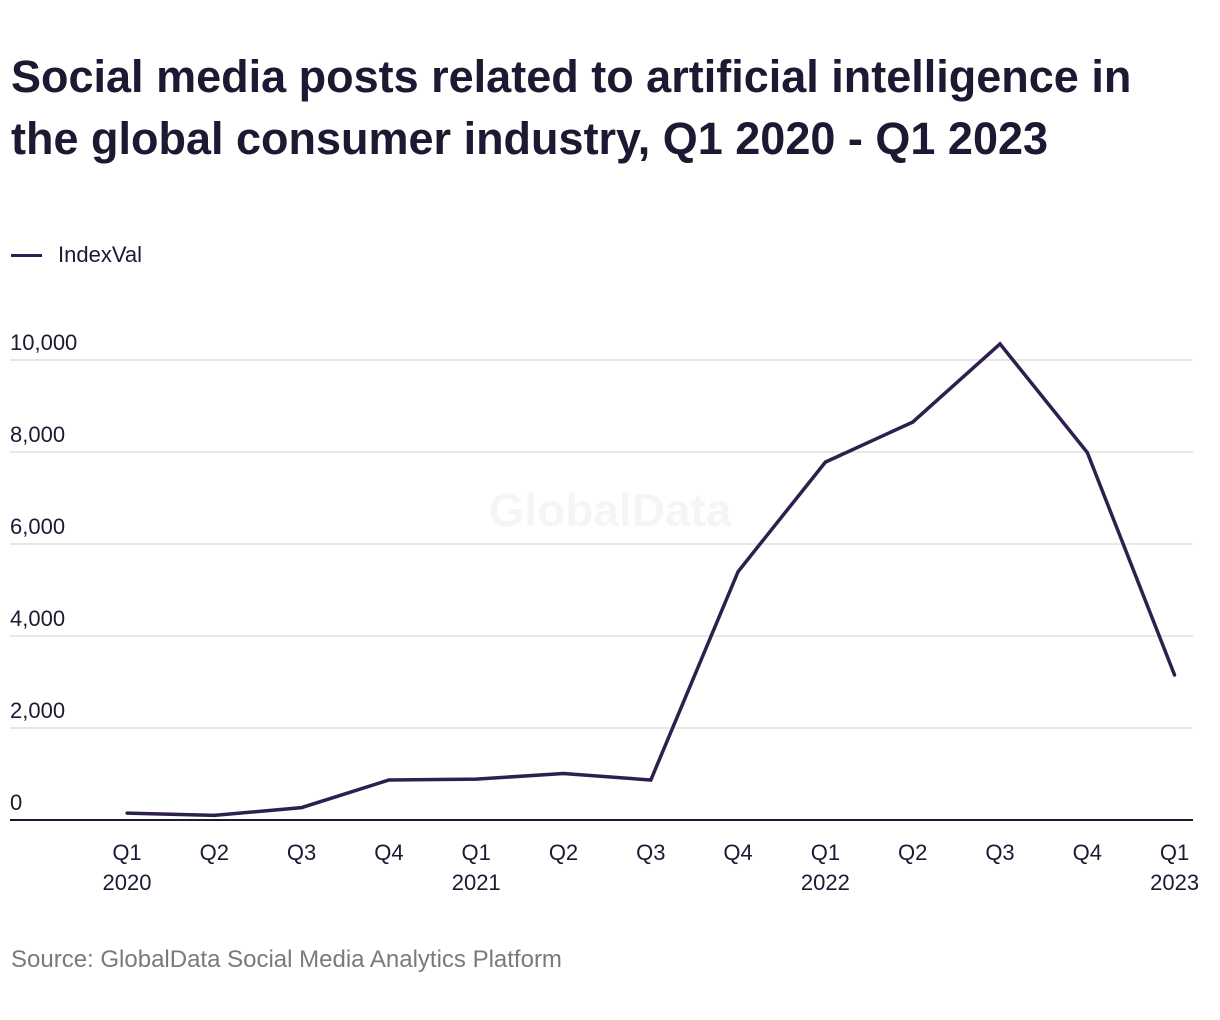  I want to click on legend-line-swatch, so click(26, 255).